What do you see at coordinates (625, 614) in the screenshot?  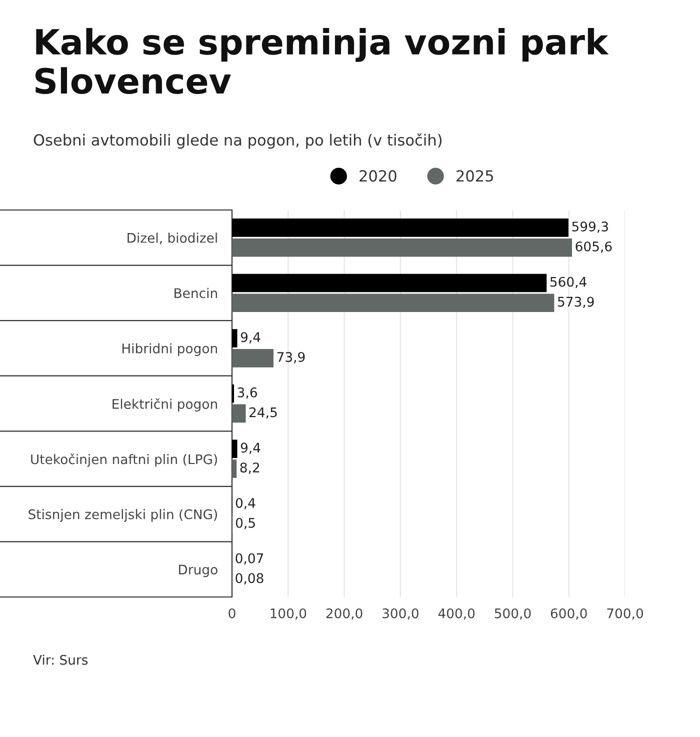 I see `x-tick-label: 700,0` at bounding box center [625, 614].